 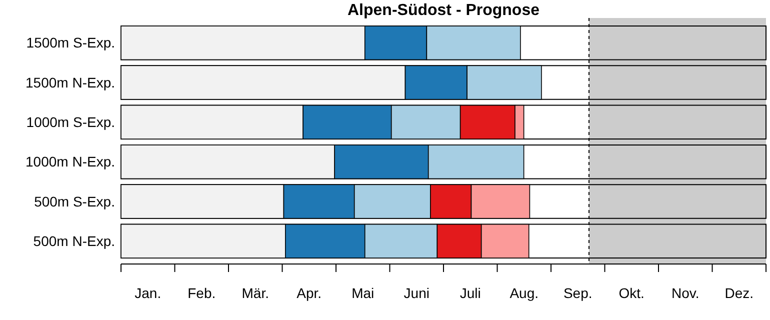 What do you see at coordinates (70, 82) in the screenshot?
I see `y-tick-label: 1500m N-Exp.` at bounding box center [70, 82].